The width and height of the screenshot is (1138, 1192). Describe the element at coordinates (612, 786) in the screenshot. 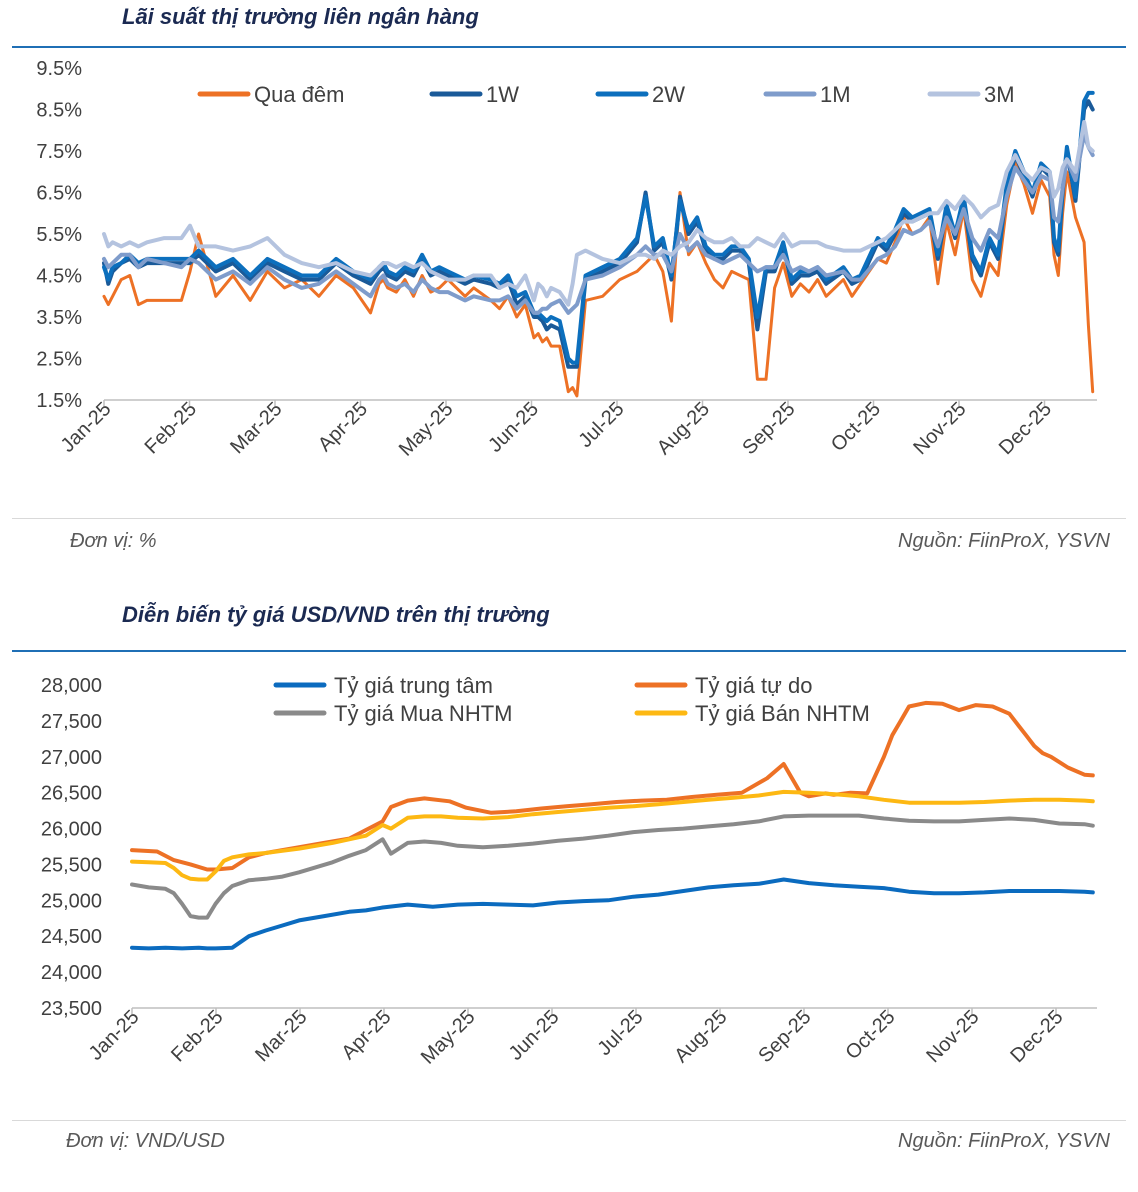

I see `series-line-ty-gia-tu-do` at that location.